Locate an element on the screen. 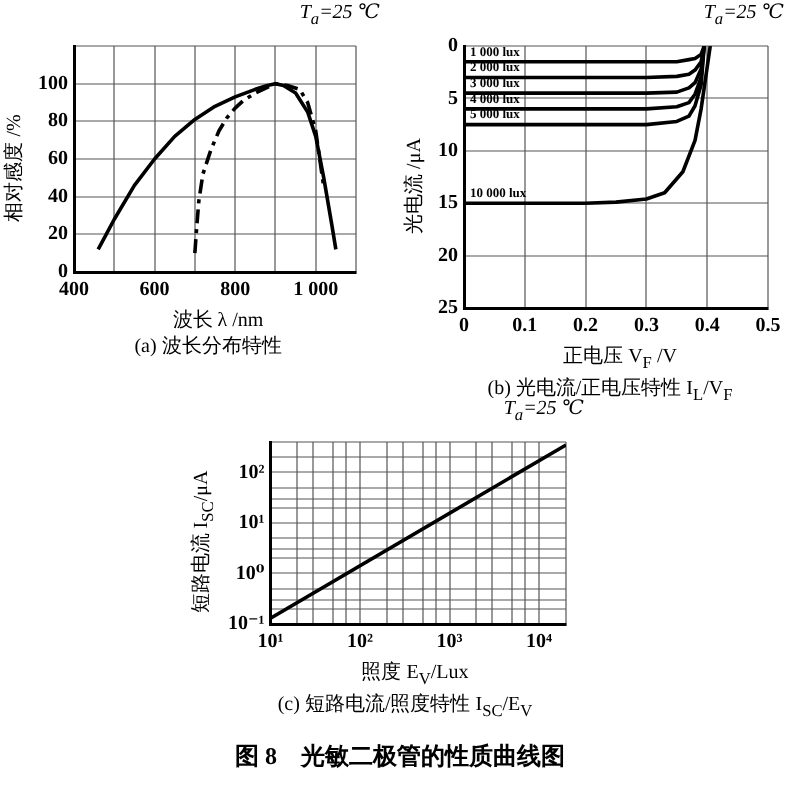 This screenshot has height=800, width=800. x-tick-label: 0.5 is located at coordinates (768, 326).